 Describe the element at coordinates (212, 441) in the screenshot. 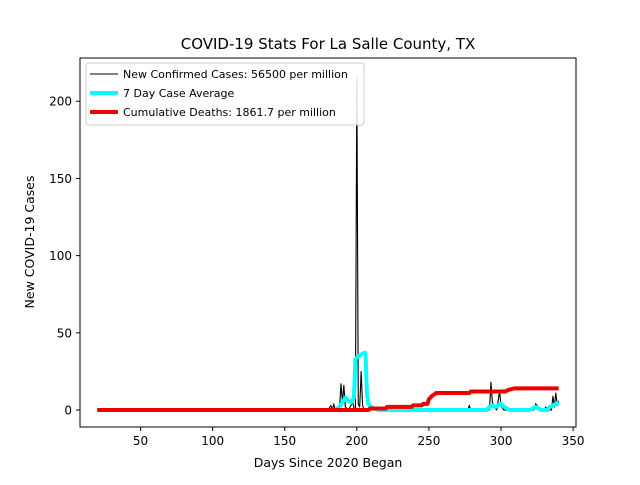

I see `x-tick-label: 100` at that location.